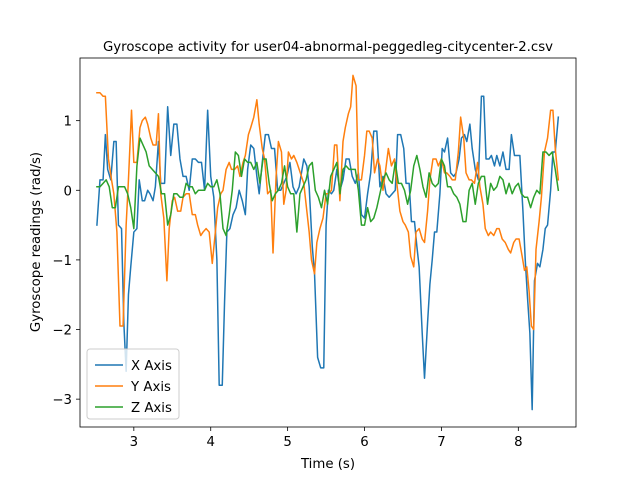 Image resolution: width=640 pixels, height=480 pixels. Describe the element at coordinates (326, 438) in the screenshot. I see `x-axis: 3 4 5 6 7 8` at that location.